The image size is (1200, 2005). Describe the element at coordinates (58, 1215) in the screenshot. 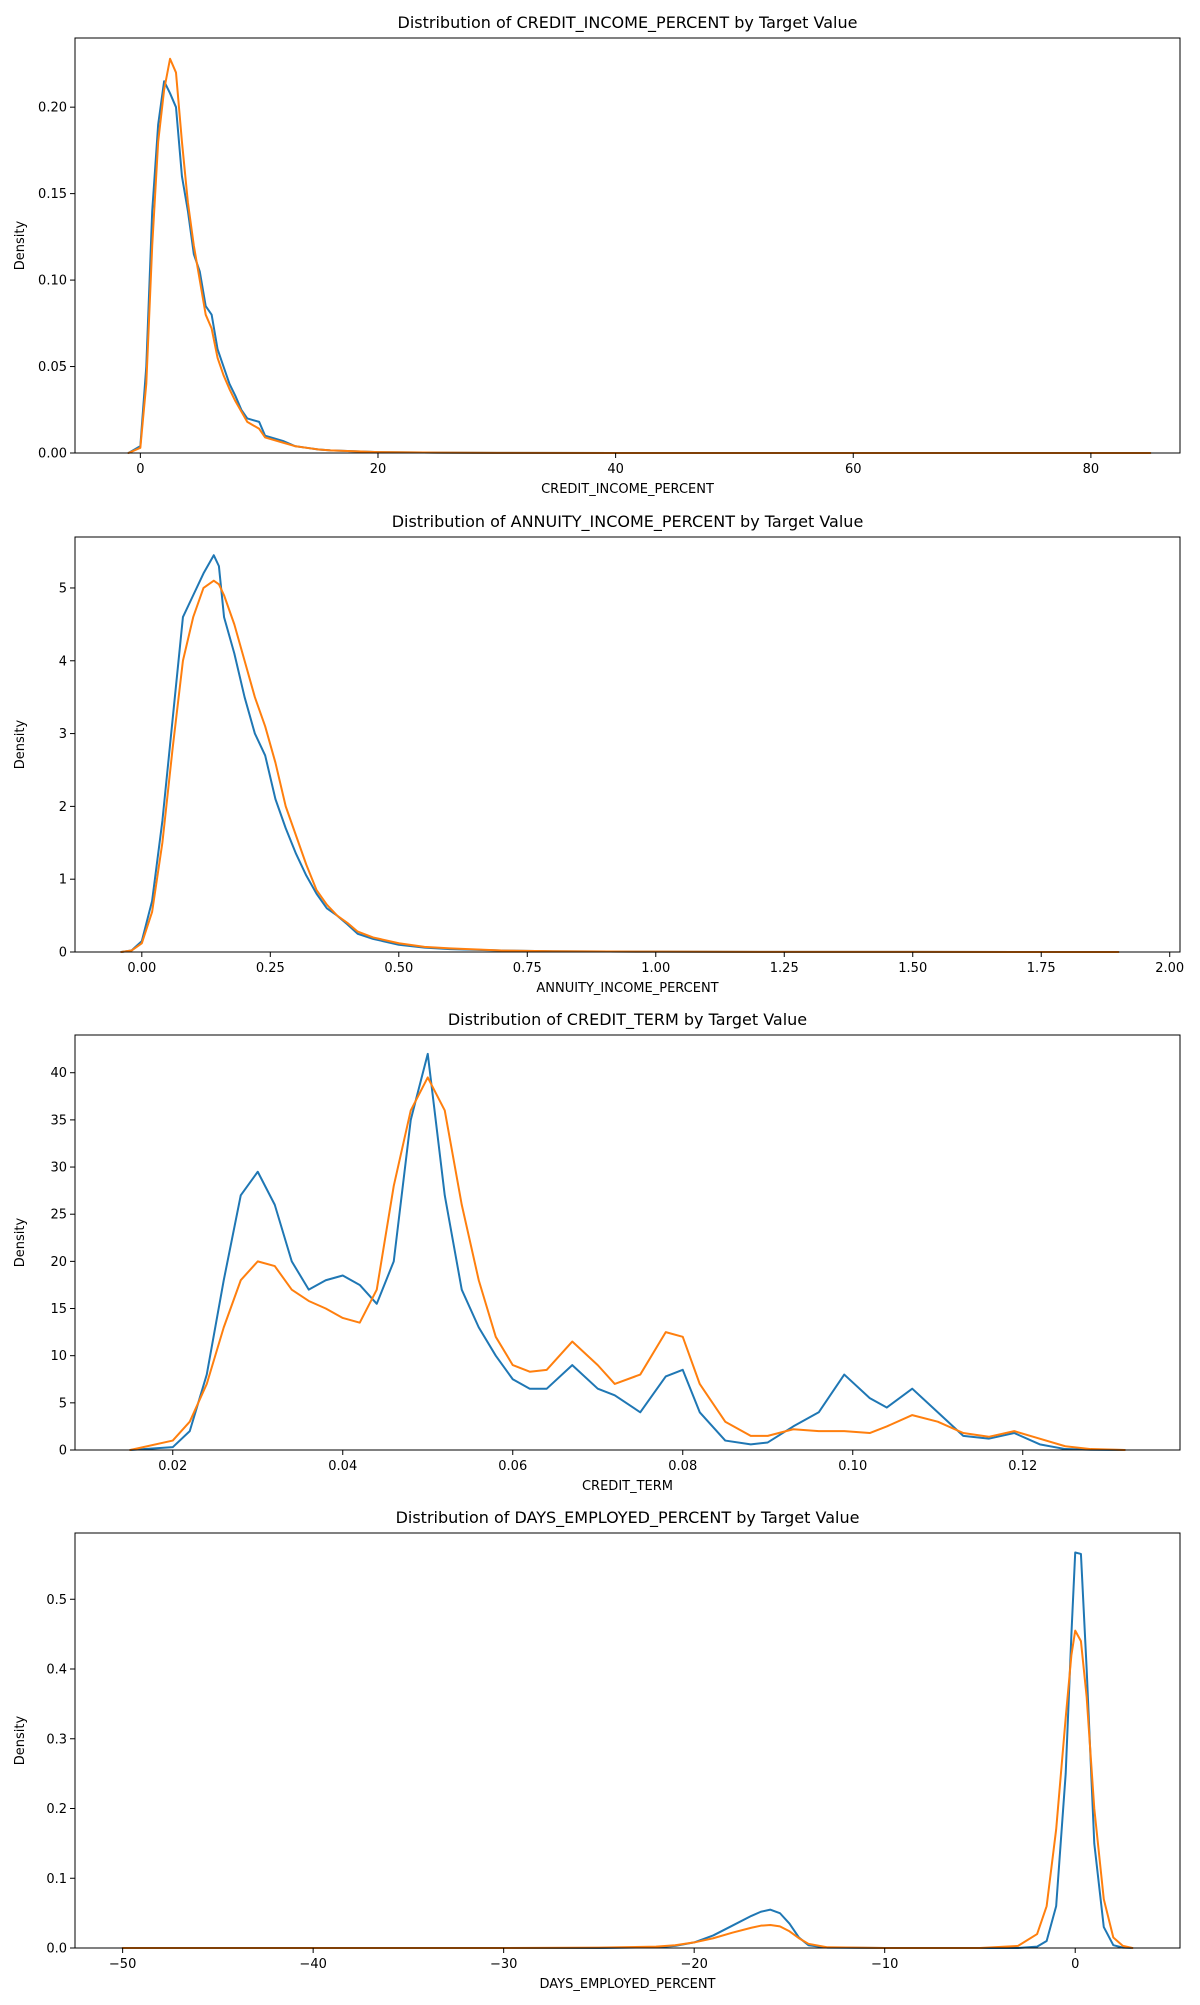

I see `y-tick-label: 25` at that location.